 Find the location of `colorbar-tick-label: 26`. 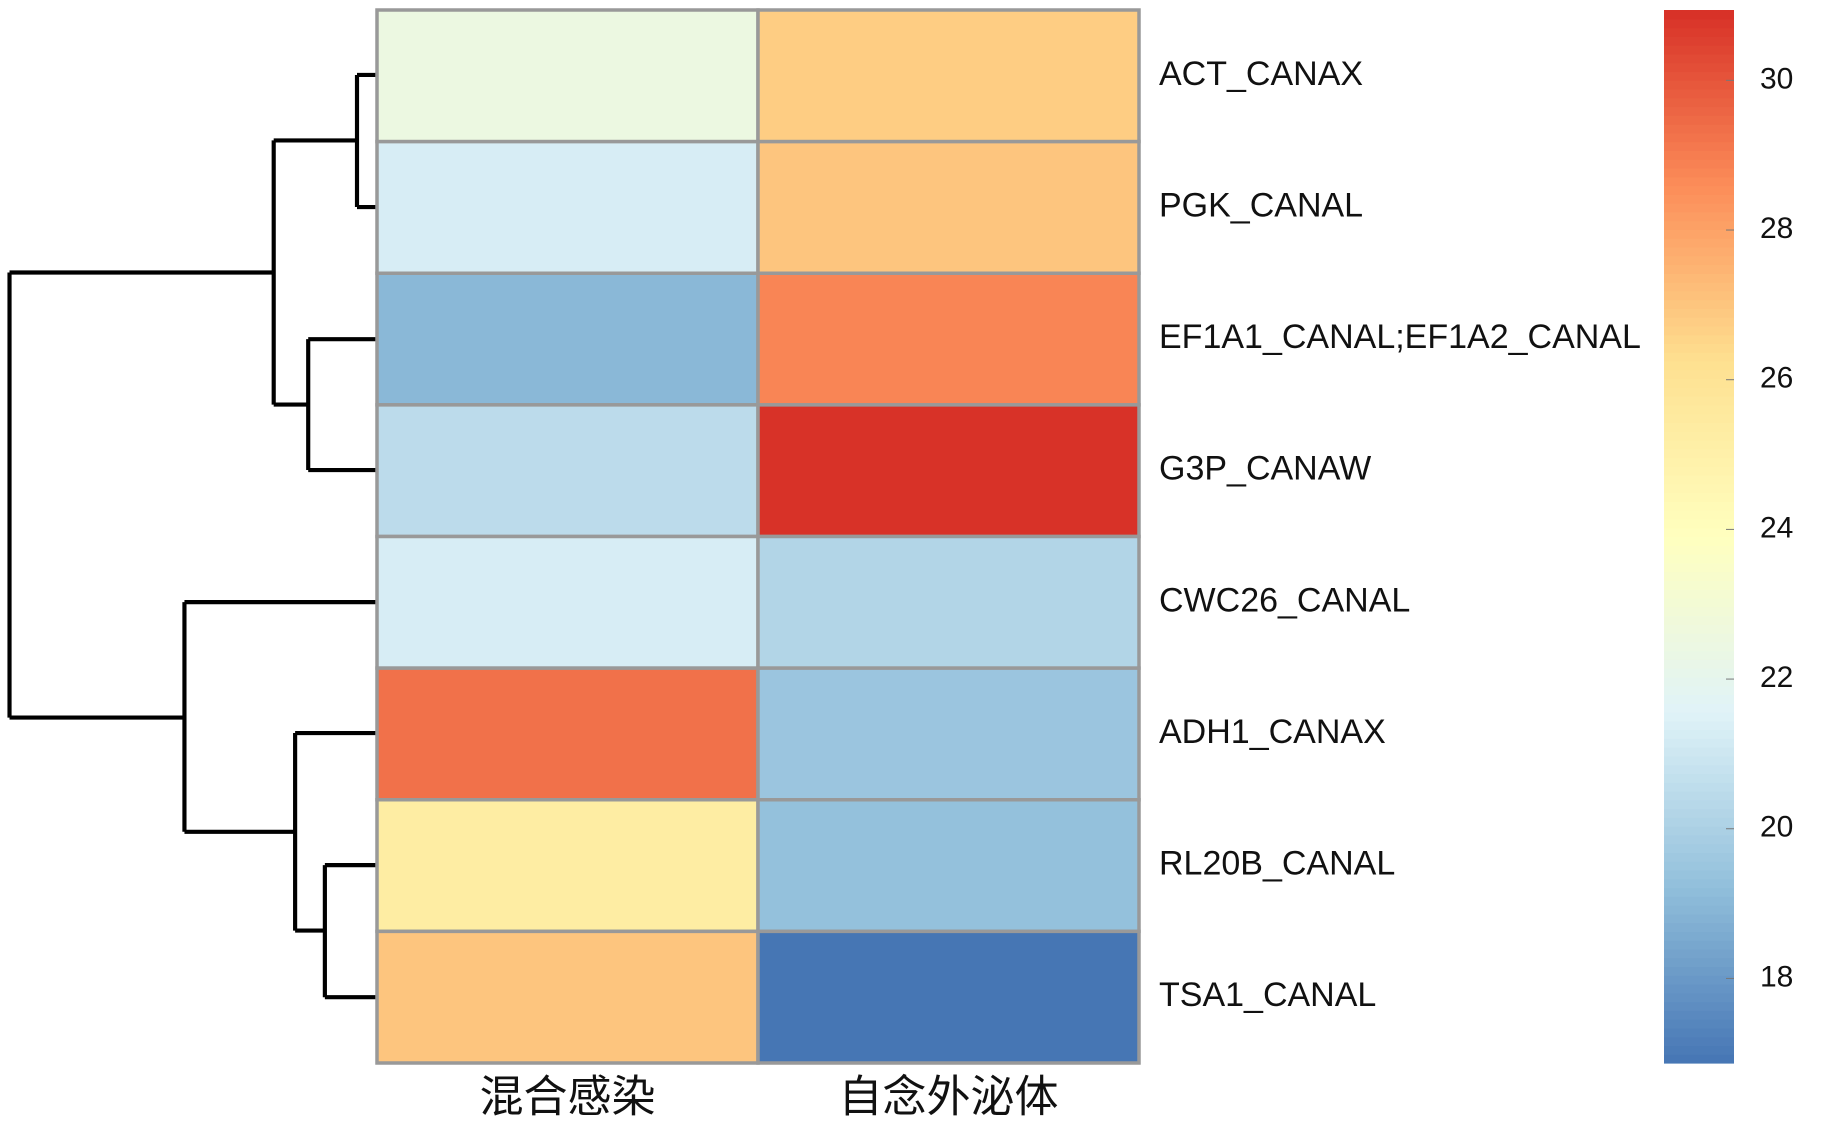

colorbar-tick-label: 26 is located at coordinates (1776, 378).